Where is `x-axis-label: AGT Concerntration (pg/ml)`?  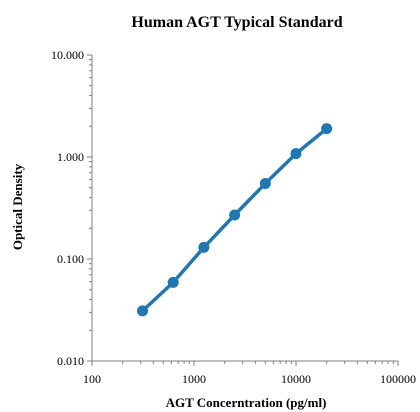
x-axis-label: AGT Concerntration (pg/ml) is located at coordinates (246, 402).